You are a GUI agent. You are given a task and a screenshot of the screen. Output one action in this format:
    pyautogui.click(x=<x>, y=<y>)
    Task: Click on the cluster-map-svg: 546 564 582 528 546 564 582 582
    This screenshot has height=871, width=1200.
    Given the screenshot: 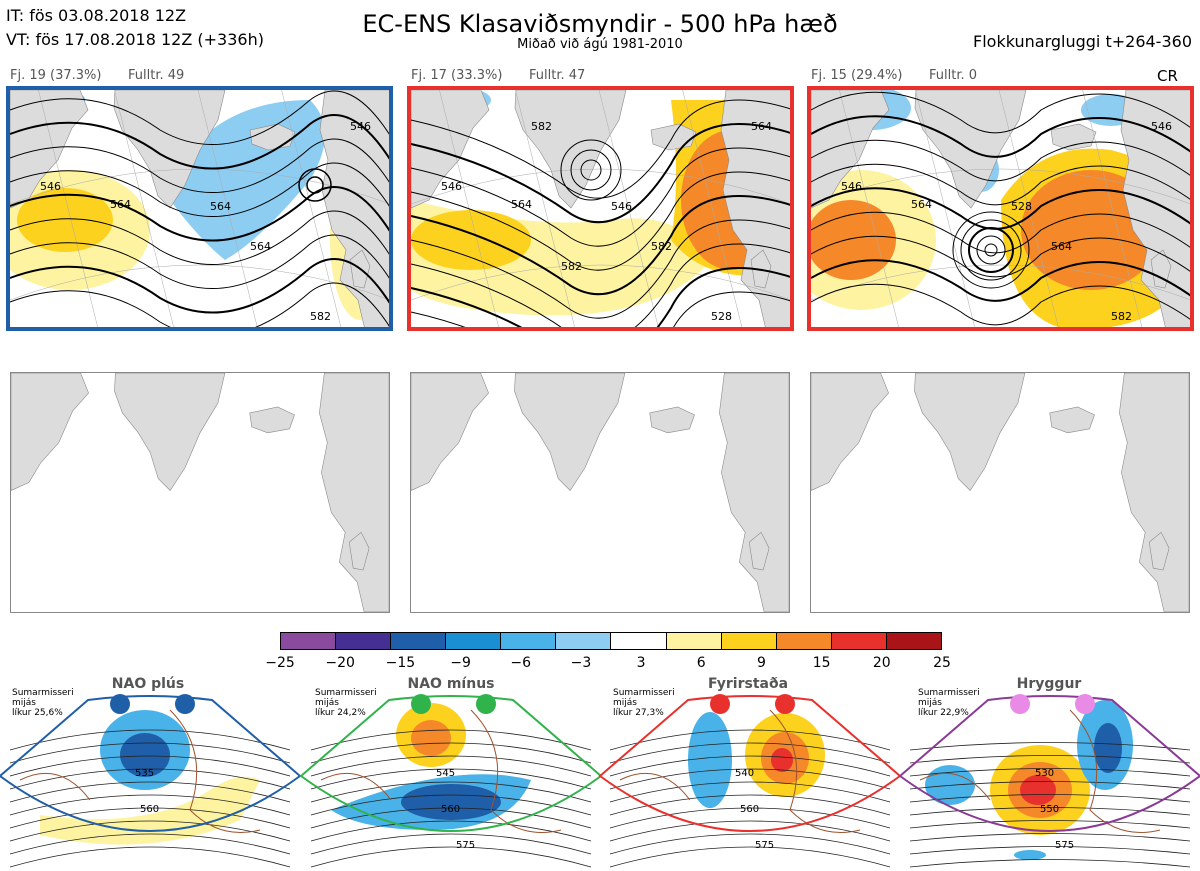 What is the action you would take?
    pyautogui.click(x=600, y=208)
    